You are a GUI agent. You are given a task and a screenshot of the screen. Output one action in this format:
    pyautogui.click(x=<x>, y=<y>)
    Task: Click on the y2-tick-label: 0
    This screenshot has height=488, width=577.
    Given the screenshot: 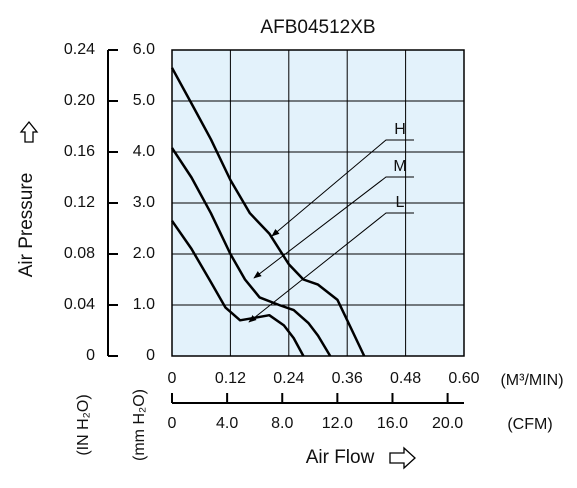 What is the action you would take?
    pyautogui.click(x=90, y=355)
    